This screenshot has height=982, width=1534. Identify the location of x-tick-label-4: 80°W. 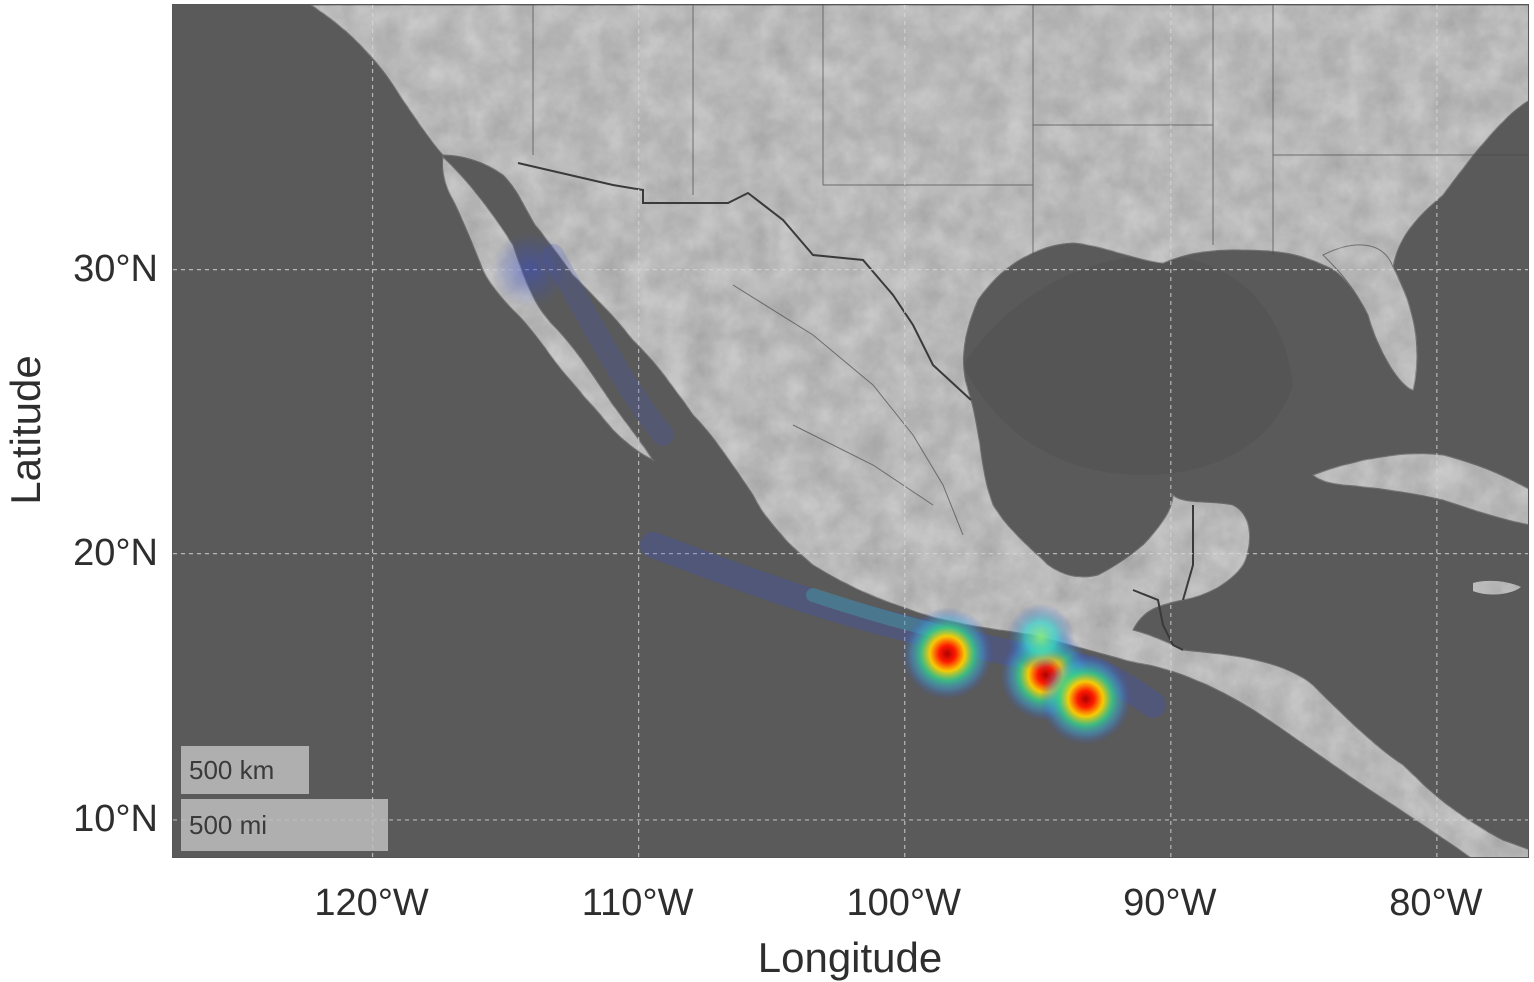
(1436, 903).